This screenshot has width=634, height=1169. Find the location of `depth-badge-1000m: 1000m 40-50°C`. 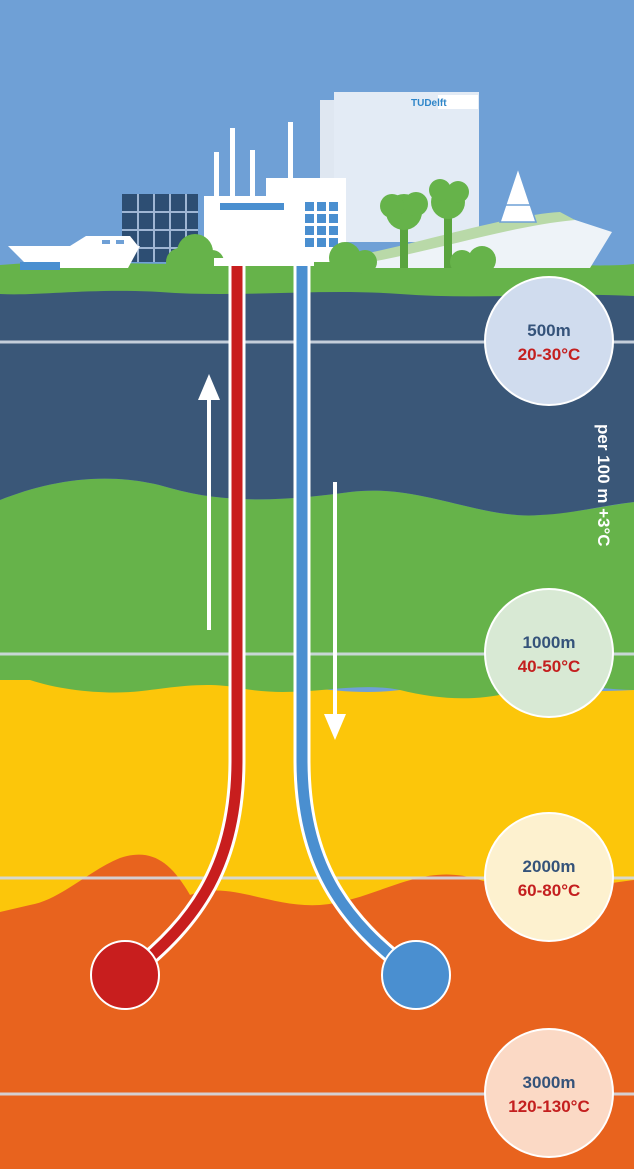

depth-badge-1000m: 1000m 40-50°C is located at coordinates (549, 653).